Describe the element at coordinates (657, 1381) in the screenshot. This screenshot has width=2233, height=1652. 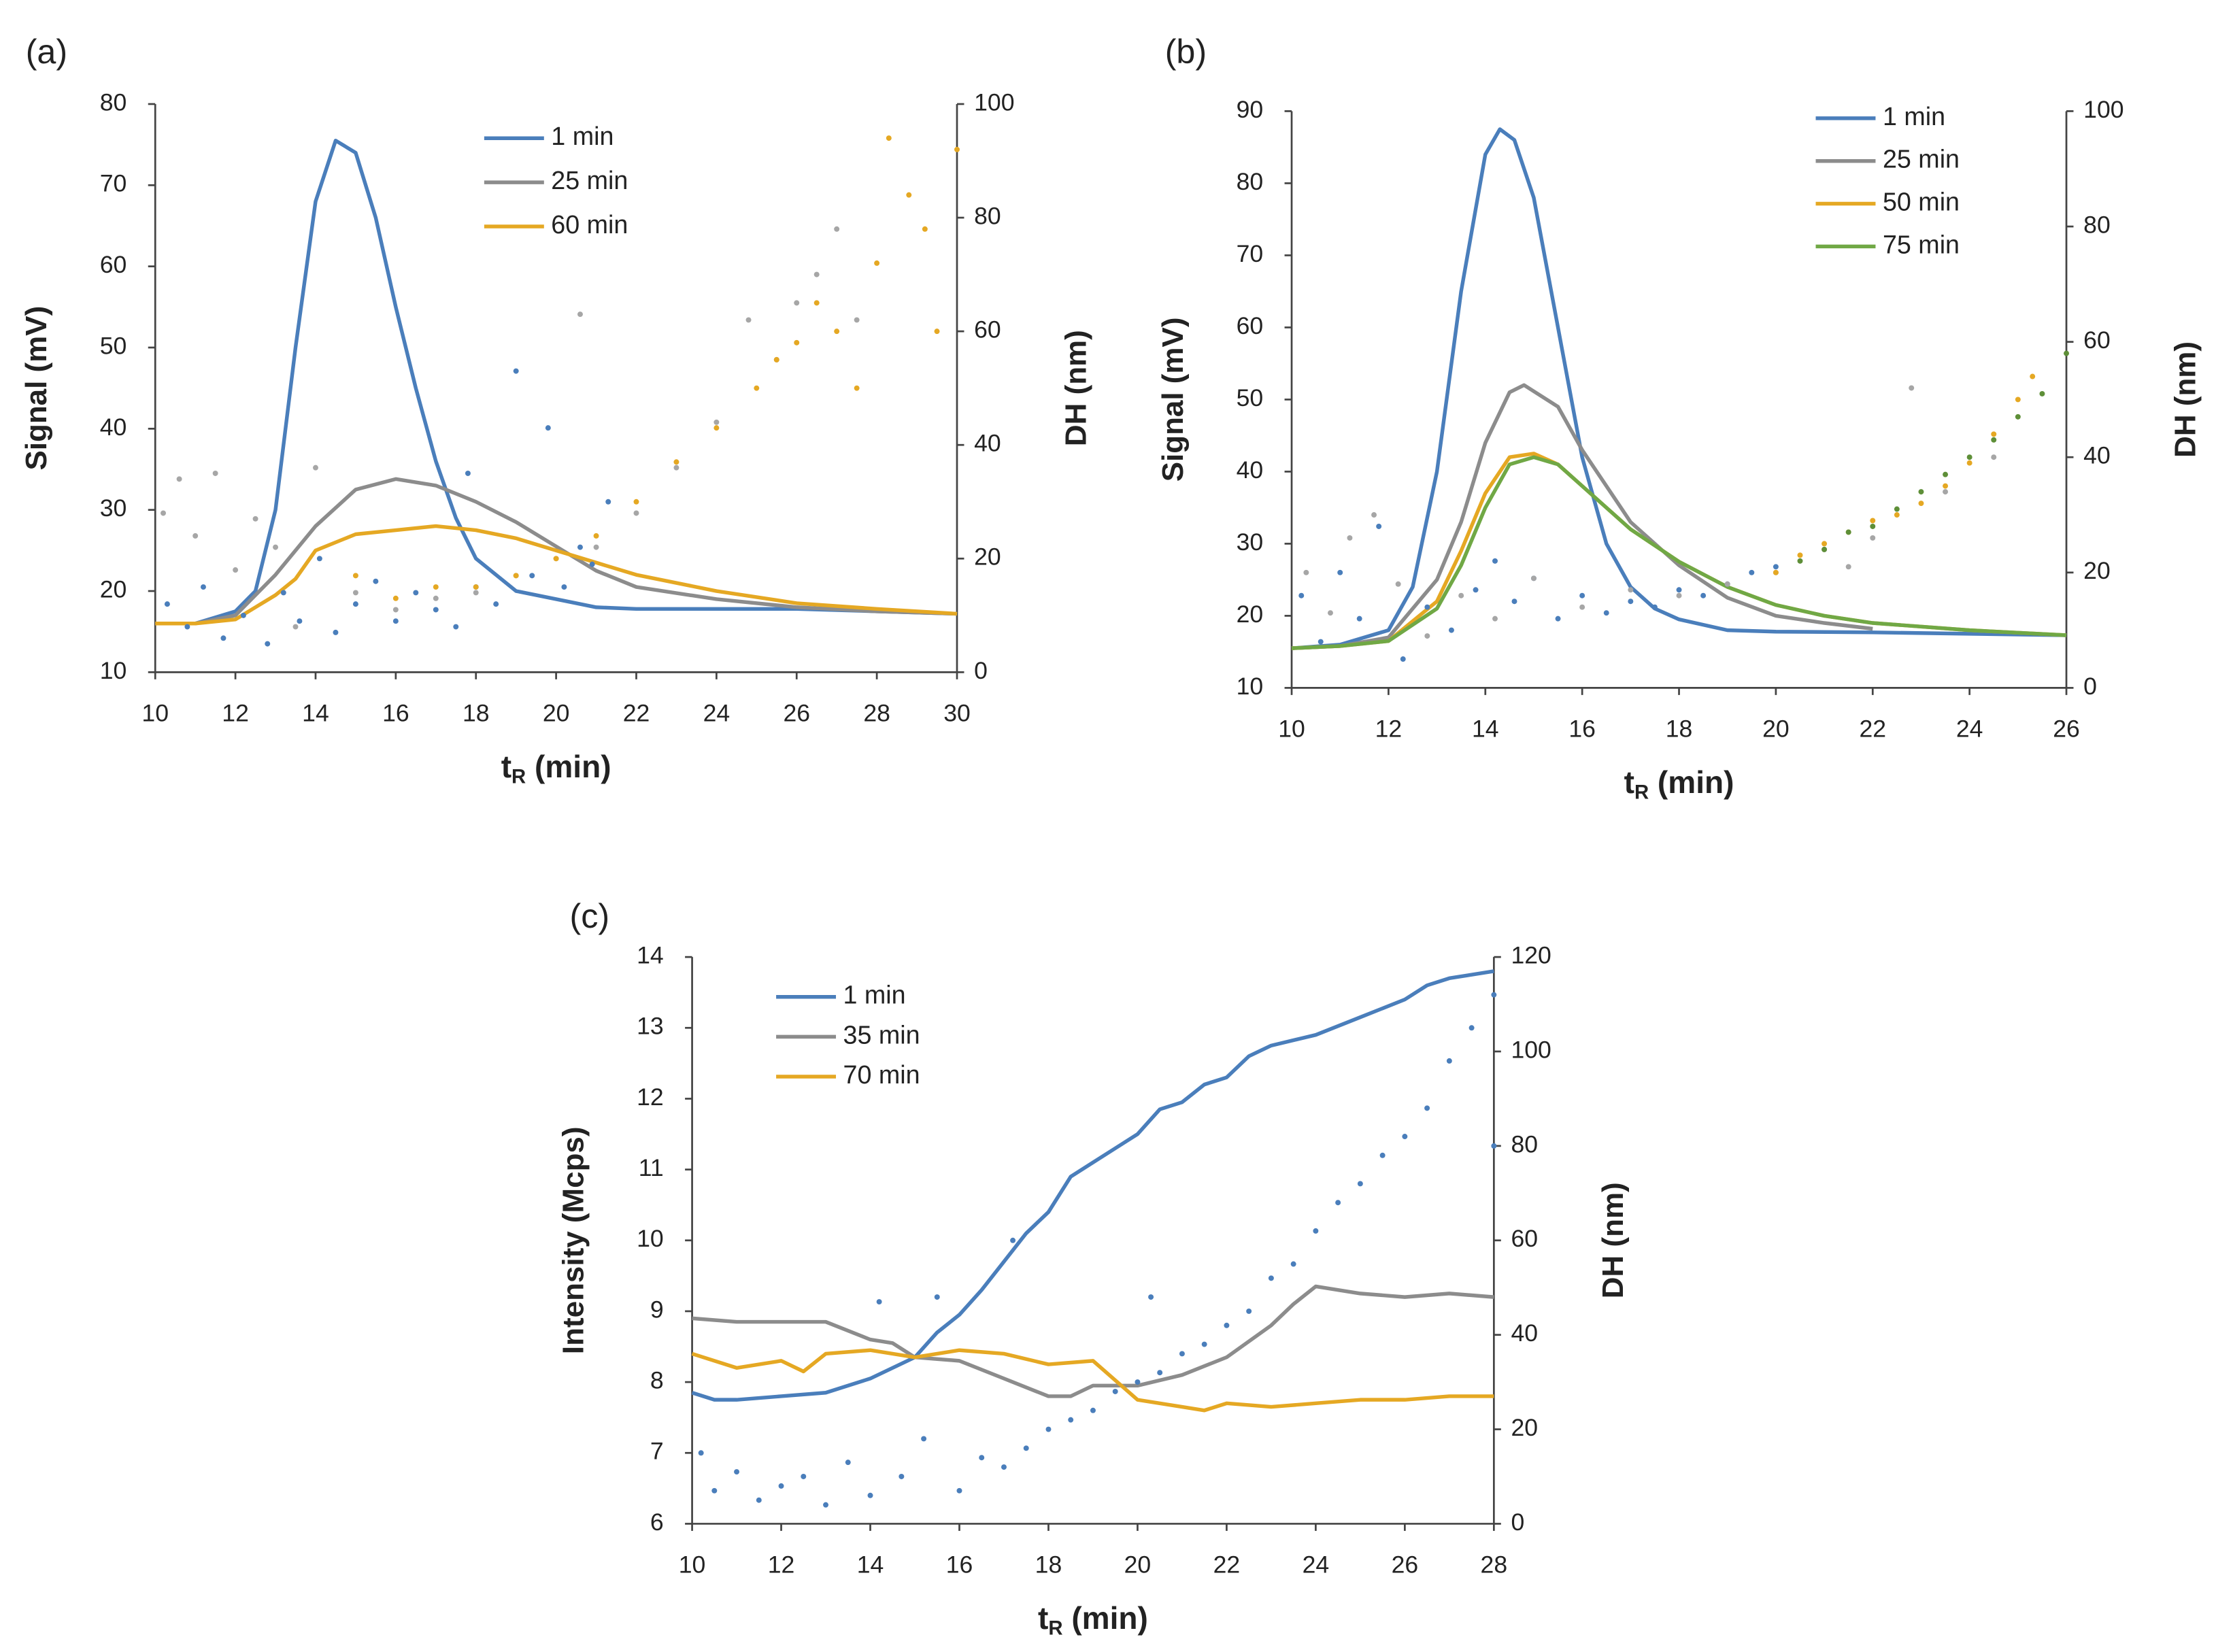
I see `y-tick-label: 8` at that location.